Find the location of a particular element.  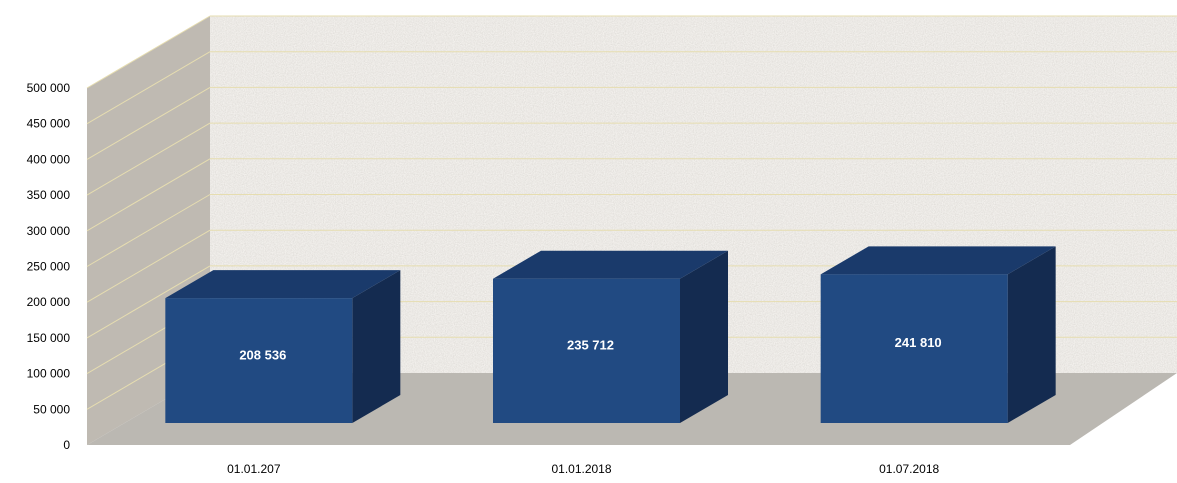

y-tick-label: 450 000 is located at coordinates (49, 124).